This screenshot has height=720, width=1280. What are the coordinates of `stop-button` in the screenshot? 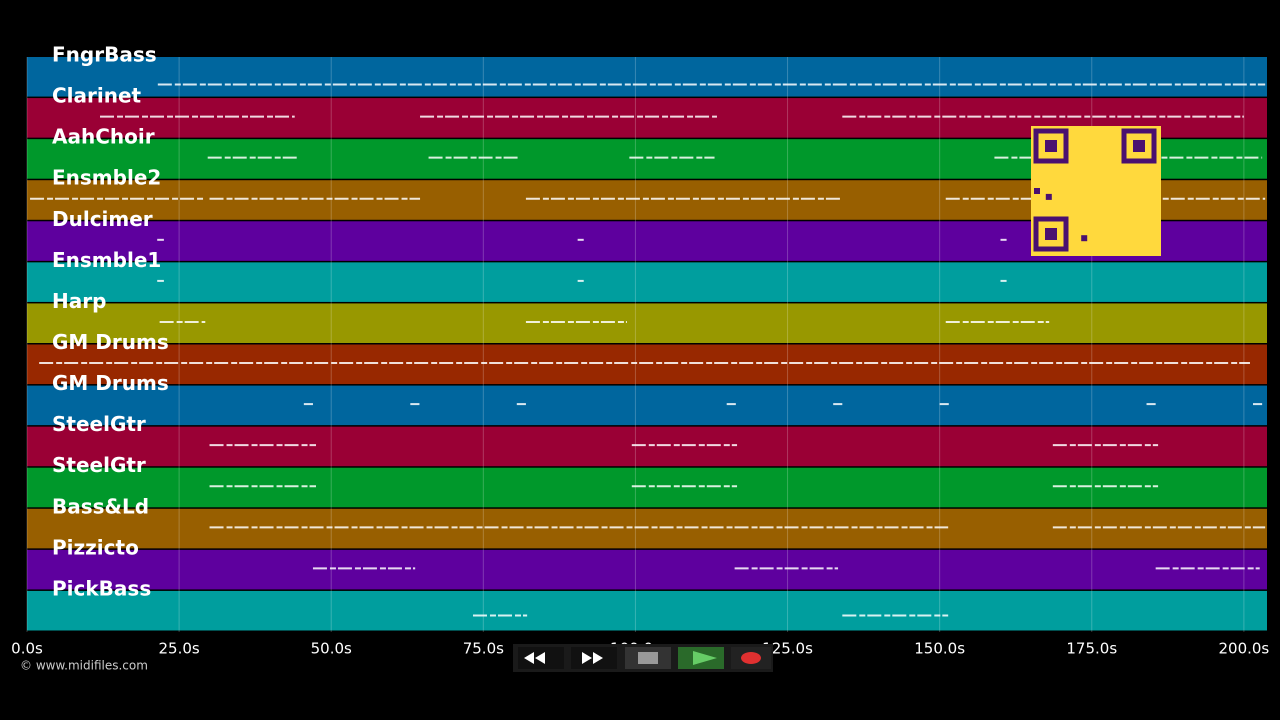 It's located at (648, 658).